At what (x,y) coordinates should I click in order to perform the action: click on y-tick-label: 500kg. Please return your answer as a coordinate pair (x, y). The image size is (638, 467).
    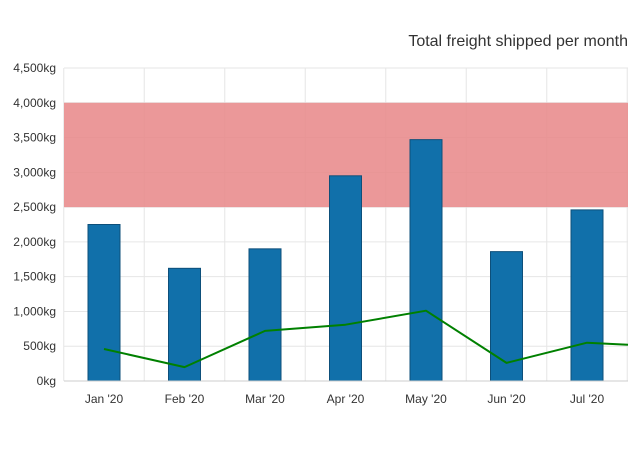
    Looking at the image, I should click on (39, 346).